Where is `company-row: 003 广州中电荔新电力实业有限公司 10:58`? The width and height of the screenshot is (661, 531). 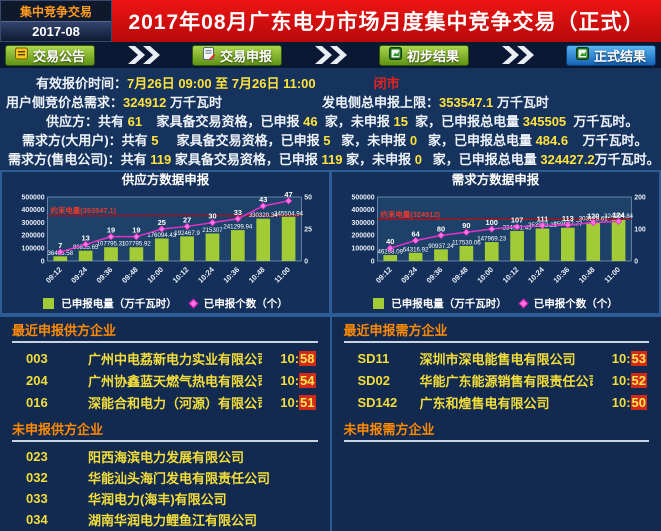
company-row: 003 广州中电荔新电力实业有限公司 10:58 is located at coordinates (165, 358).